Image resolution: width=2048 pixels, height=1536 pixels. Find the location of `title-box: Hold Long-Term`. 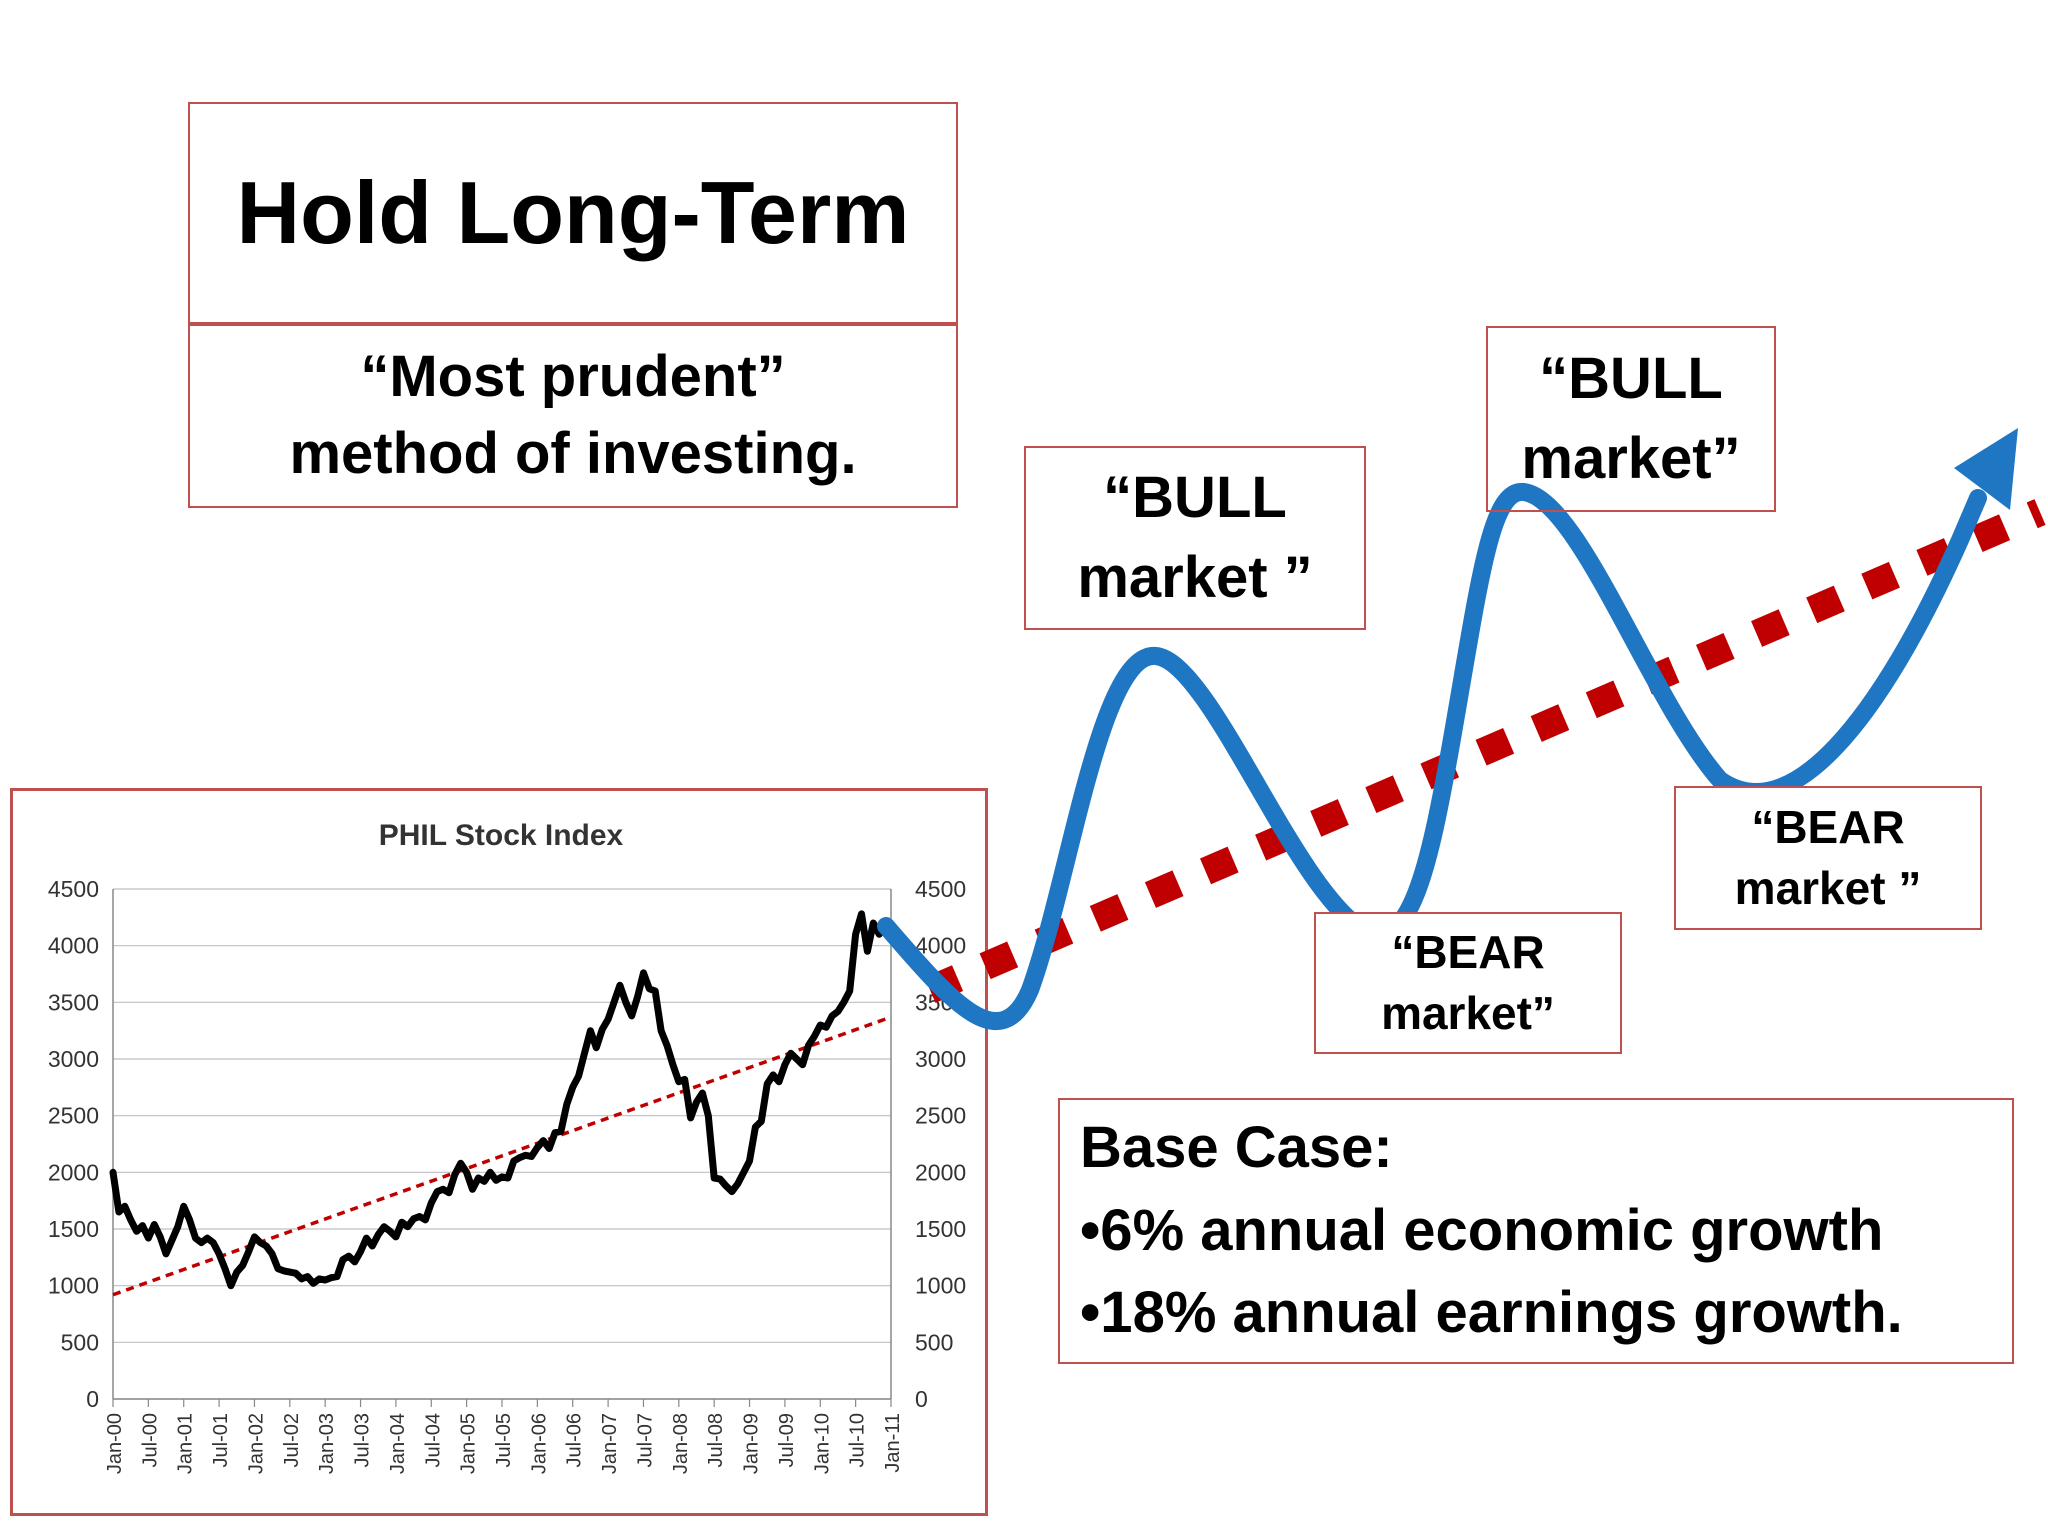

title-box: Hold Long-Term is located at coordinates (573, 213).